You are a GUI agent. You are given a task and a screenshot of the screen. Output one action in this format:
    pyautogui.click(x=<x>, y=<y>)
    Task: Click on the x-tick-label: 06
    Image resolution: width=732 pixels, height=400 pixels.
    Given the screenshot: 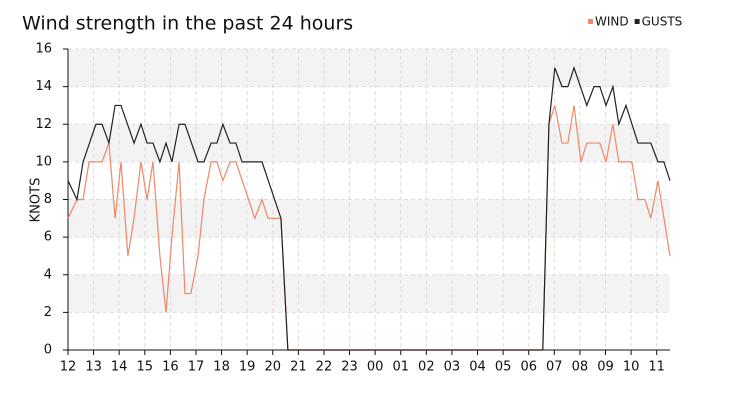 What is the action you would take?
    pyautogui.click(x=528, y=367)
    